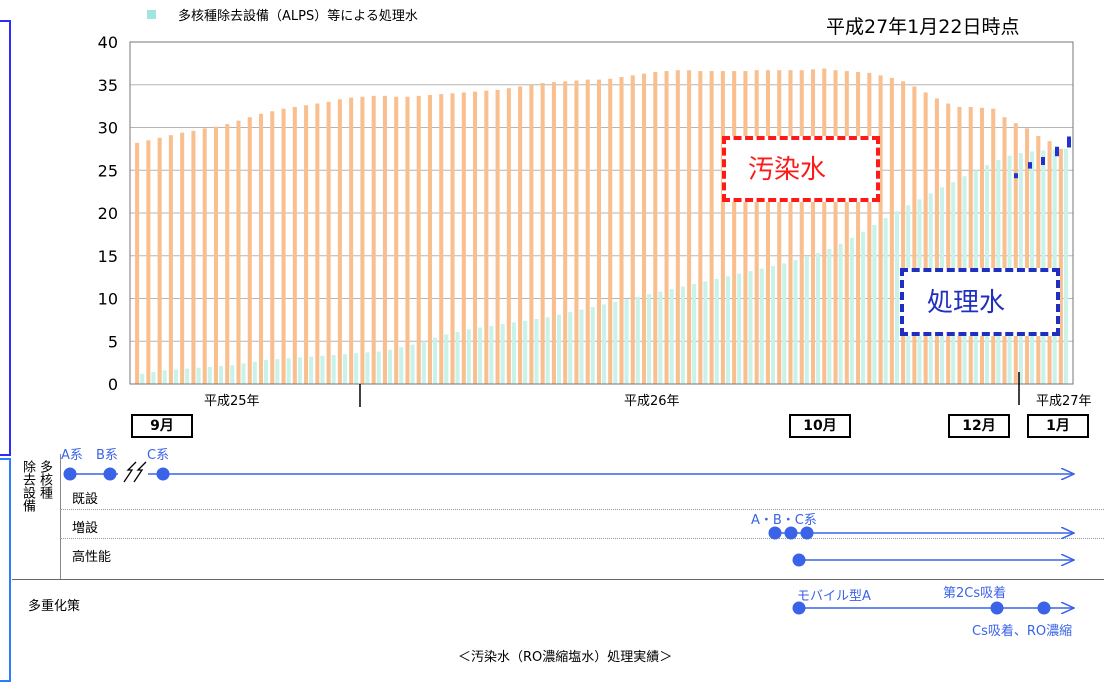  Describe the element at coordinates (133, 474) in the screenshot. I see `break-mark-bg` at that location.